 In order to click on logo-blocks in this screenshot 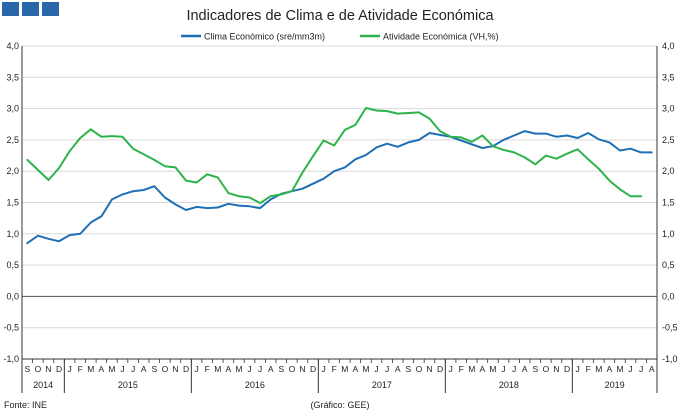, I will do `click(30, 9)`.